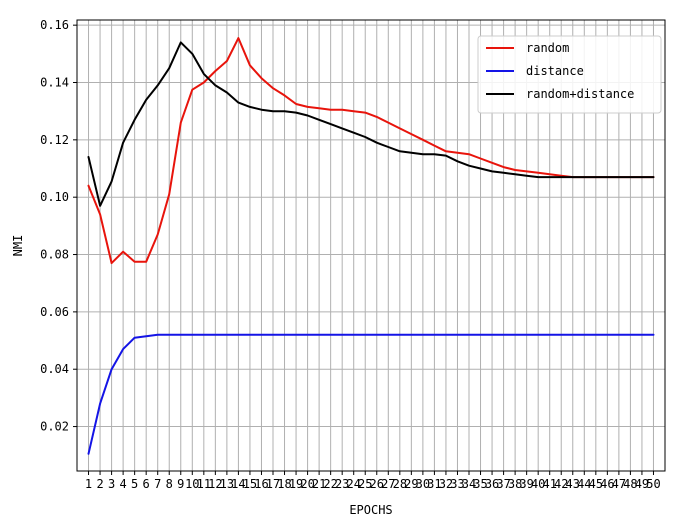 This screenshot has width=685, height=526. What do you see at coordinates (630, 484) in the screenshot?
I see `x-tick-label: 48` at bounding box center [630, 484].